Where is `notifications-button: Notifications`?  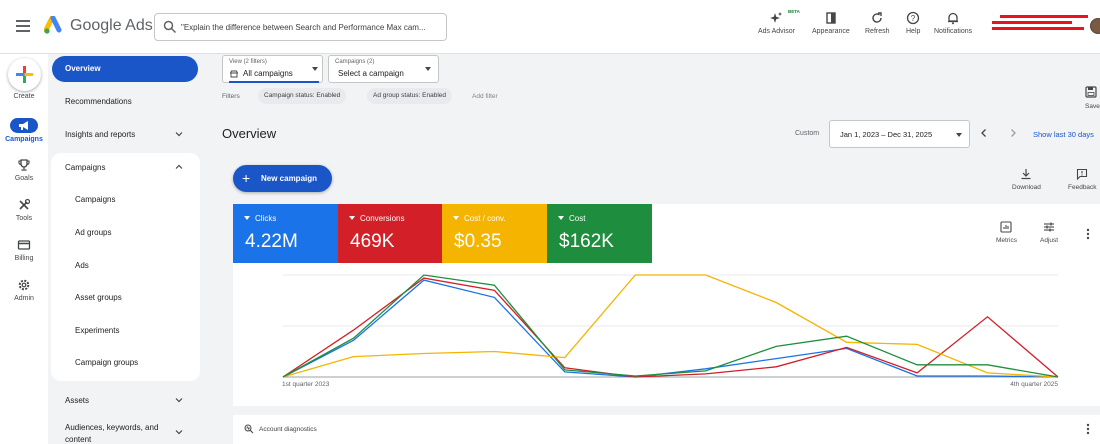
notifications-button: Notifications is located at coordinates (953, 23).